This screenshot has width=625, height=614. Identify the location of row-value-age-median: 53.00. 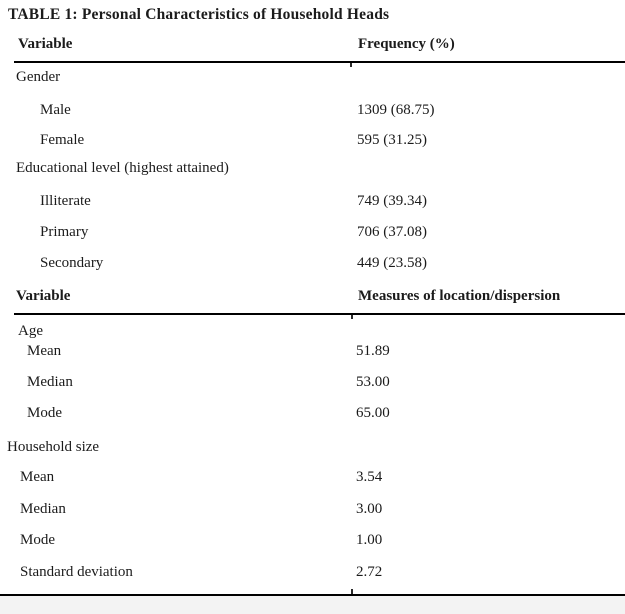
(373, 382).